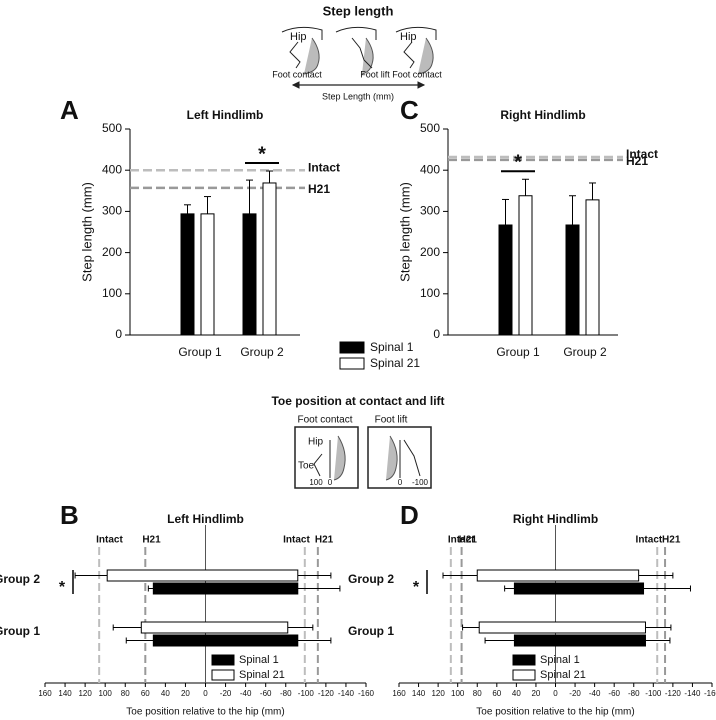  I want to click on schematic-label: Toe, so click(306, 466).